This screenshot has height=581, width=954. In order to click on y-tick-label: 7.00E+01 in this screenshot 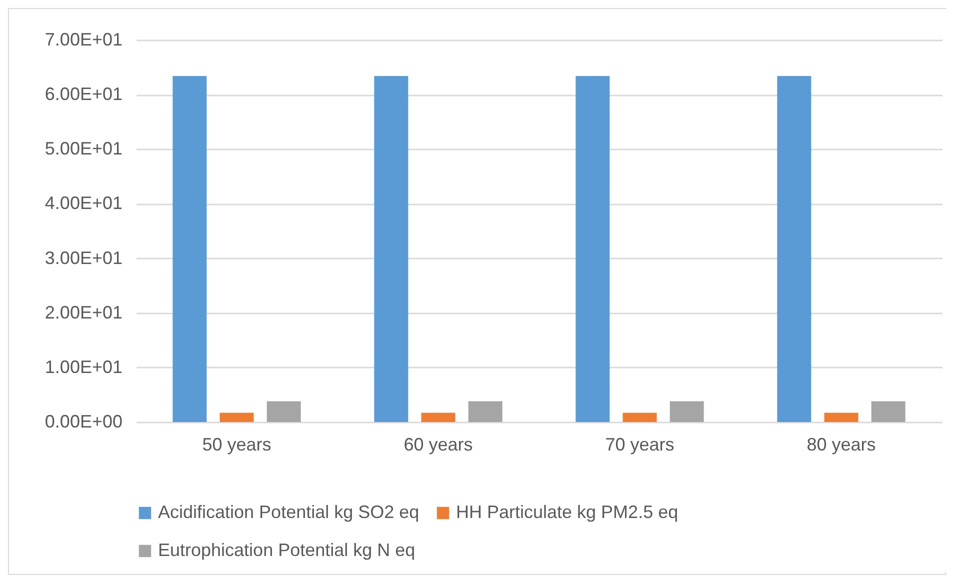, I will do `click(83, 40)`.